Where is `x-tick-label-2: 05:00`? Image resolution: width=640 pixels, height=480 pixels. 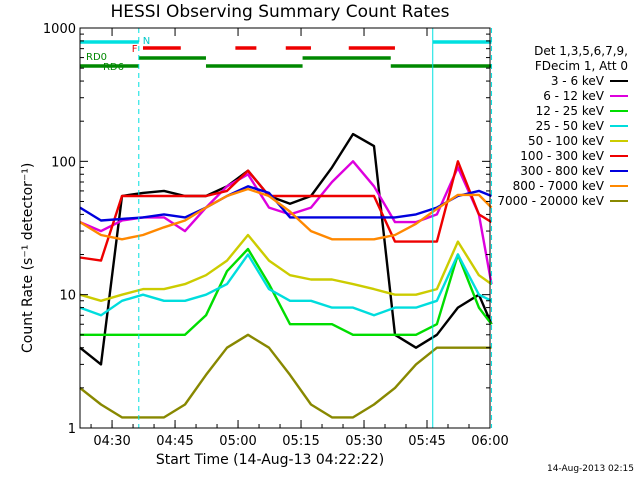
x-tick-label-2: 05:00 is located at coordinates (237, 441).